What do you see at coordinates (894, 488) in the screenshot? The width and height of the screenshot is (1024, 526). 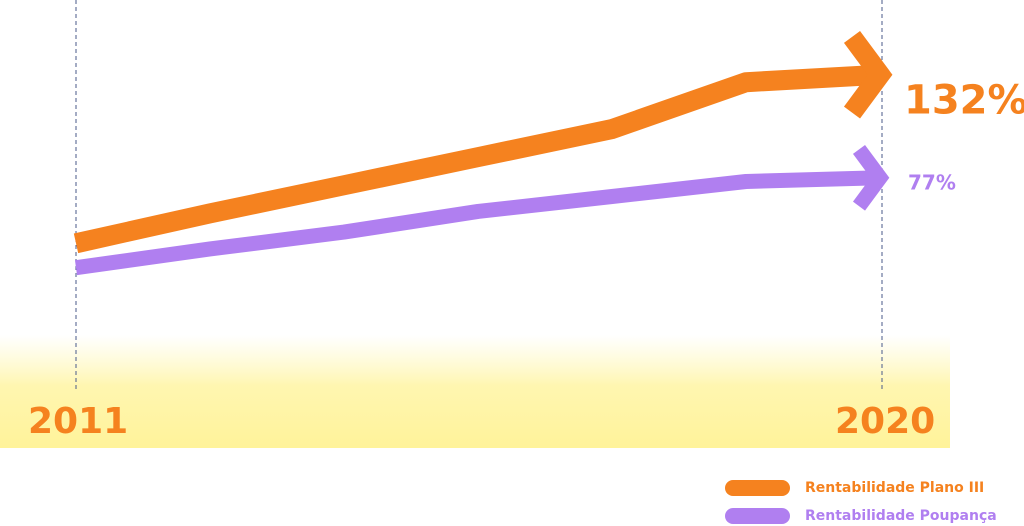 I see `legend-label: Rentabilidade Plano III` at bounding box center [894, 488].